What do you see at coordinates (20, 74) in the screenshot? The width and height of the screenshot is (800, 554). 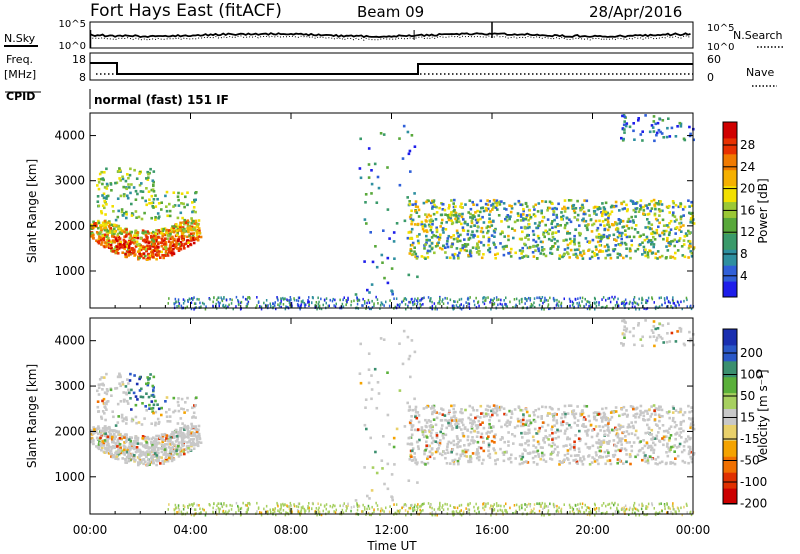 I see `freq-unit-label: [MHz]` at bounding box center [20, 74].